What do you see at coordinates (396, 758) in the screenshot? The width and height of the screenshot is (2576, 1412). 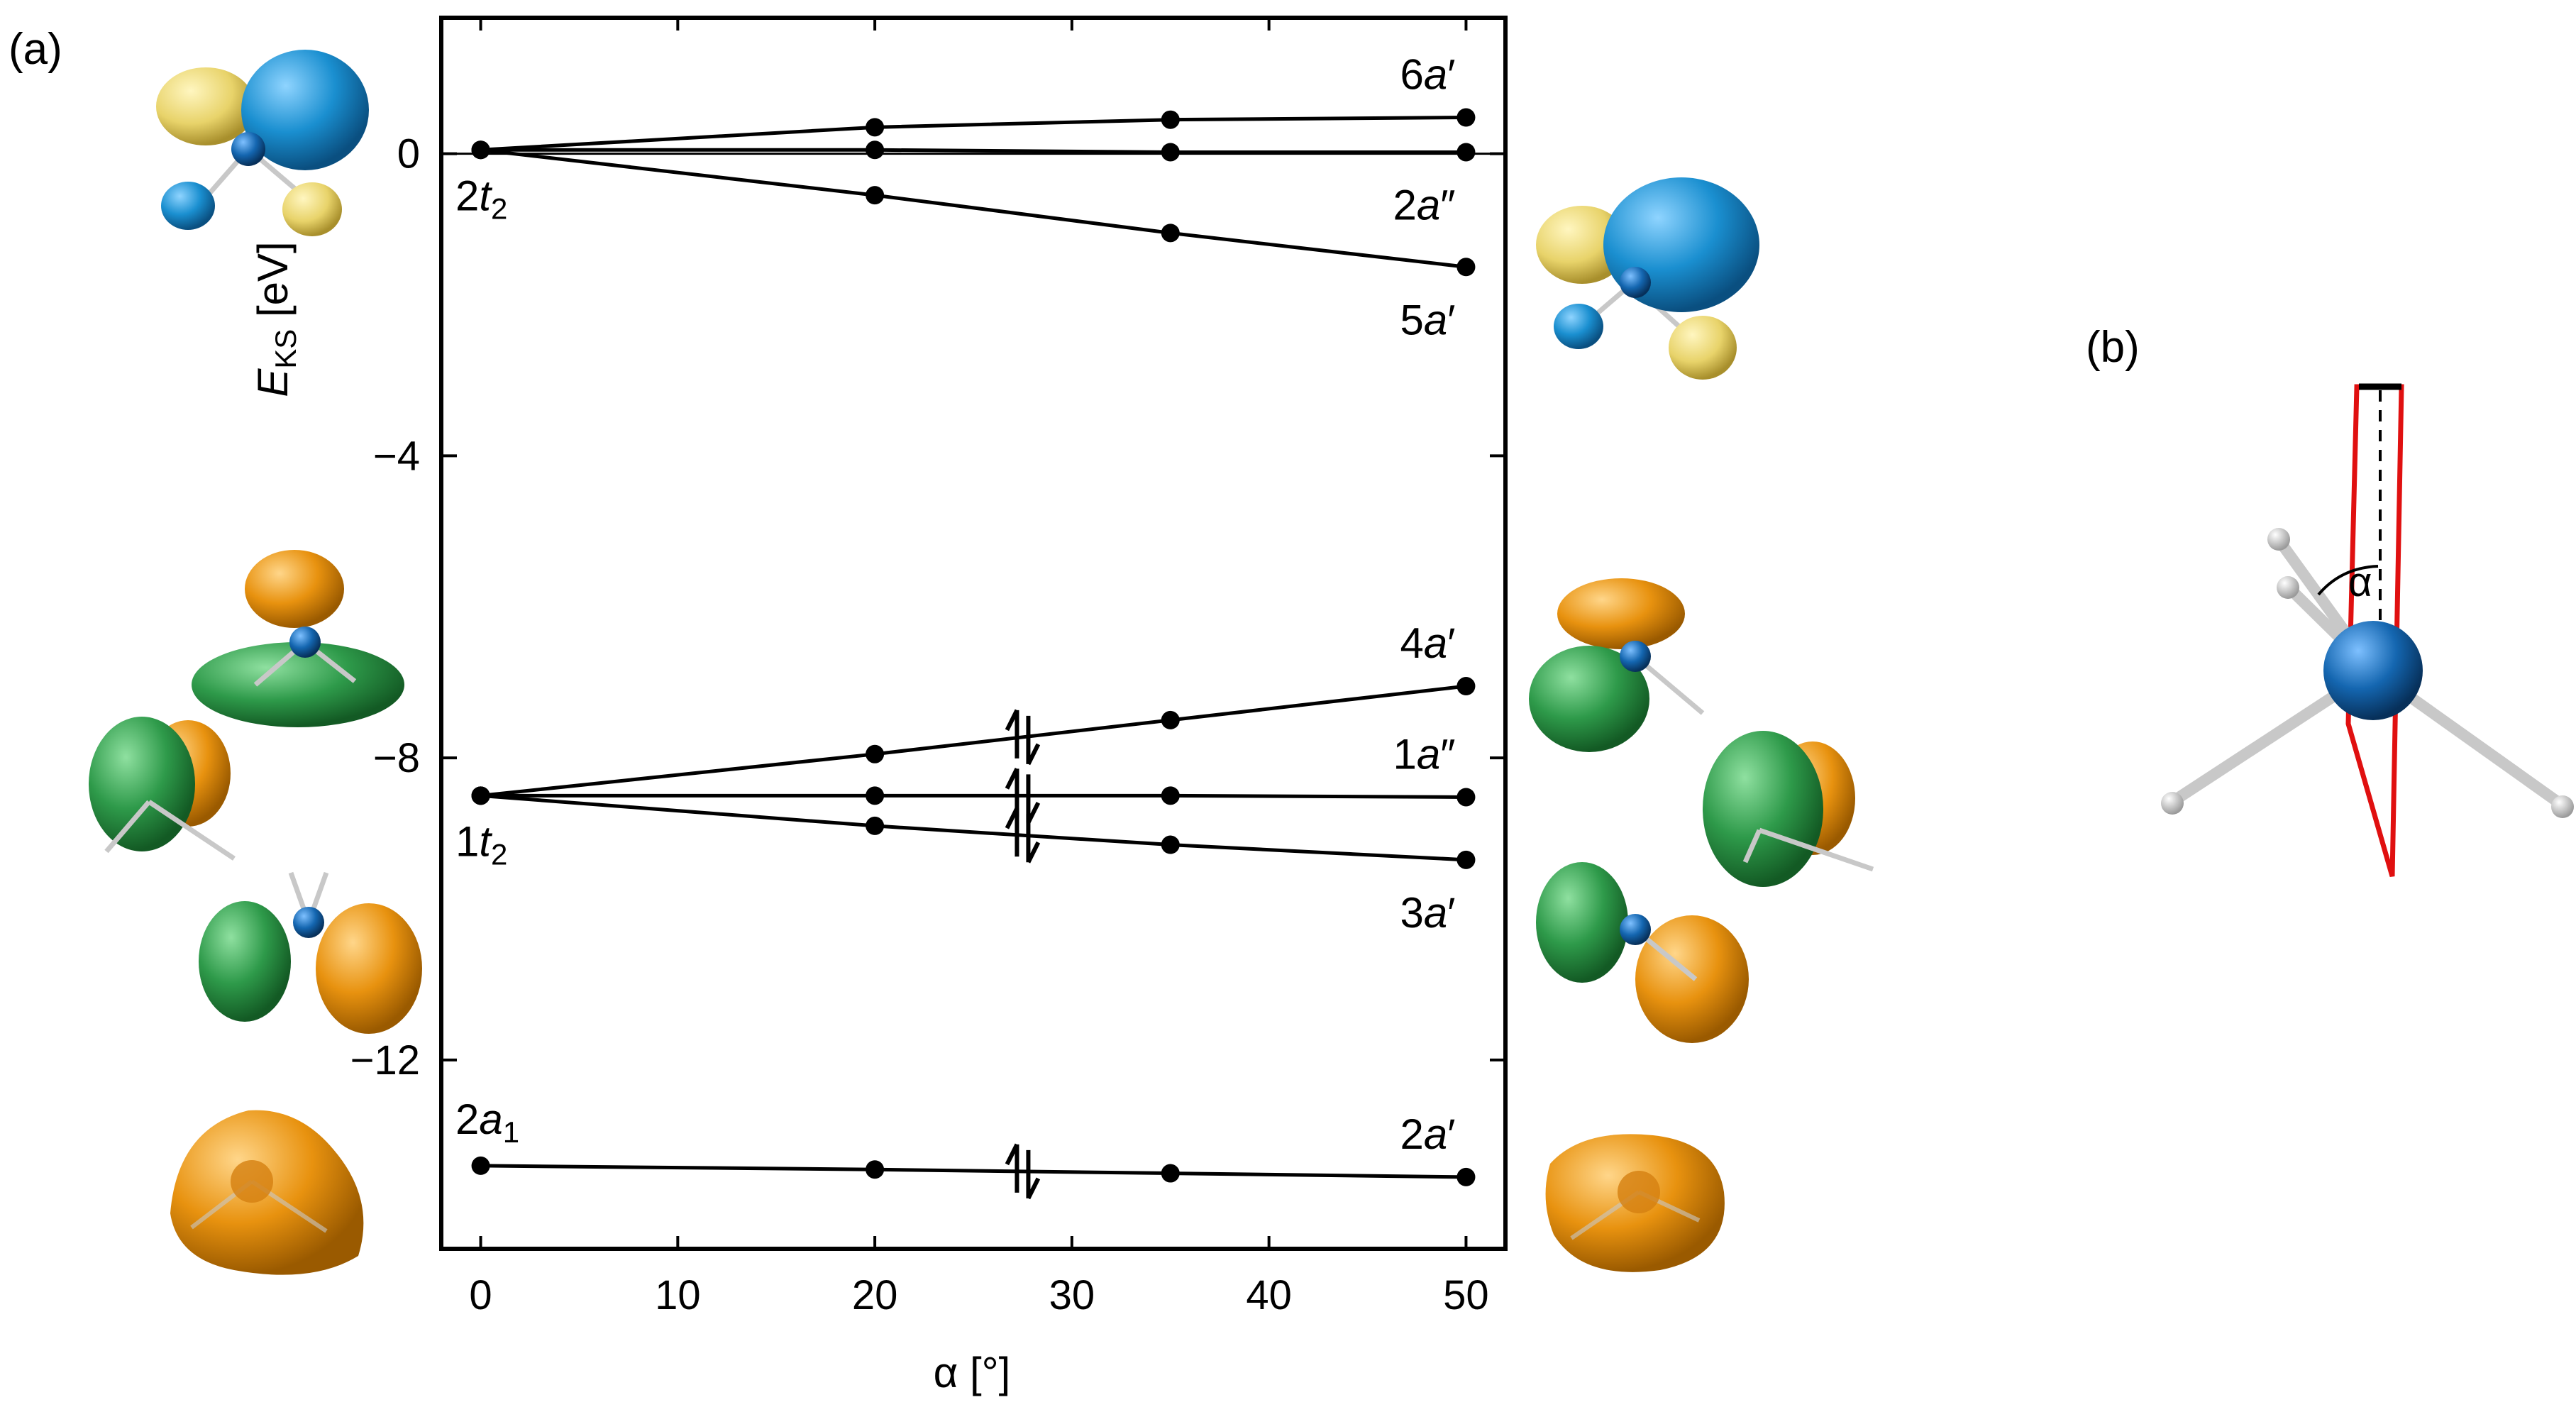 I see `y-tick-label: −8` at bounding box center [396, 758].